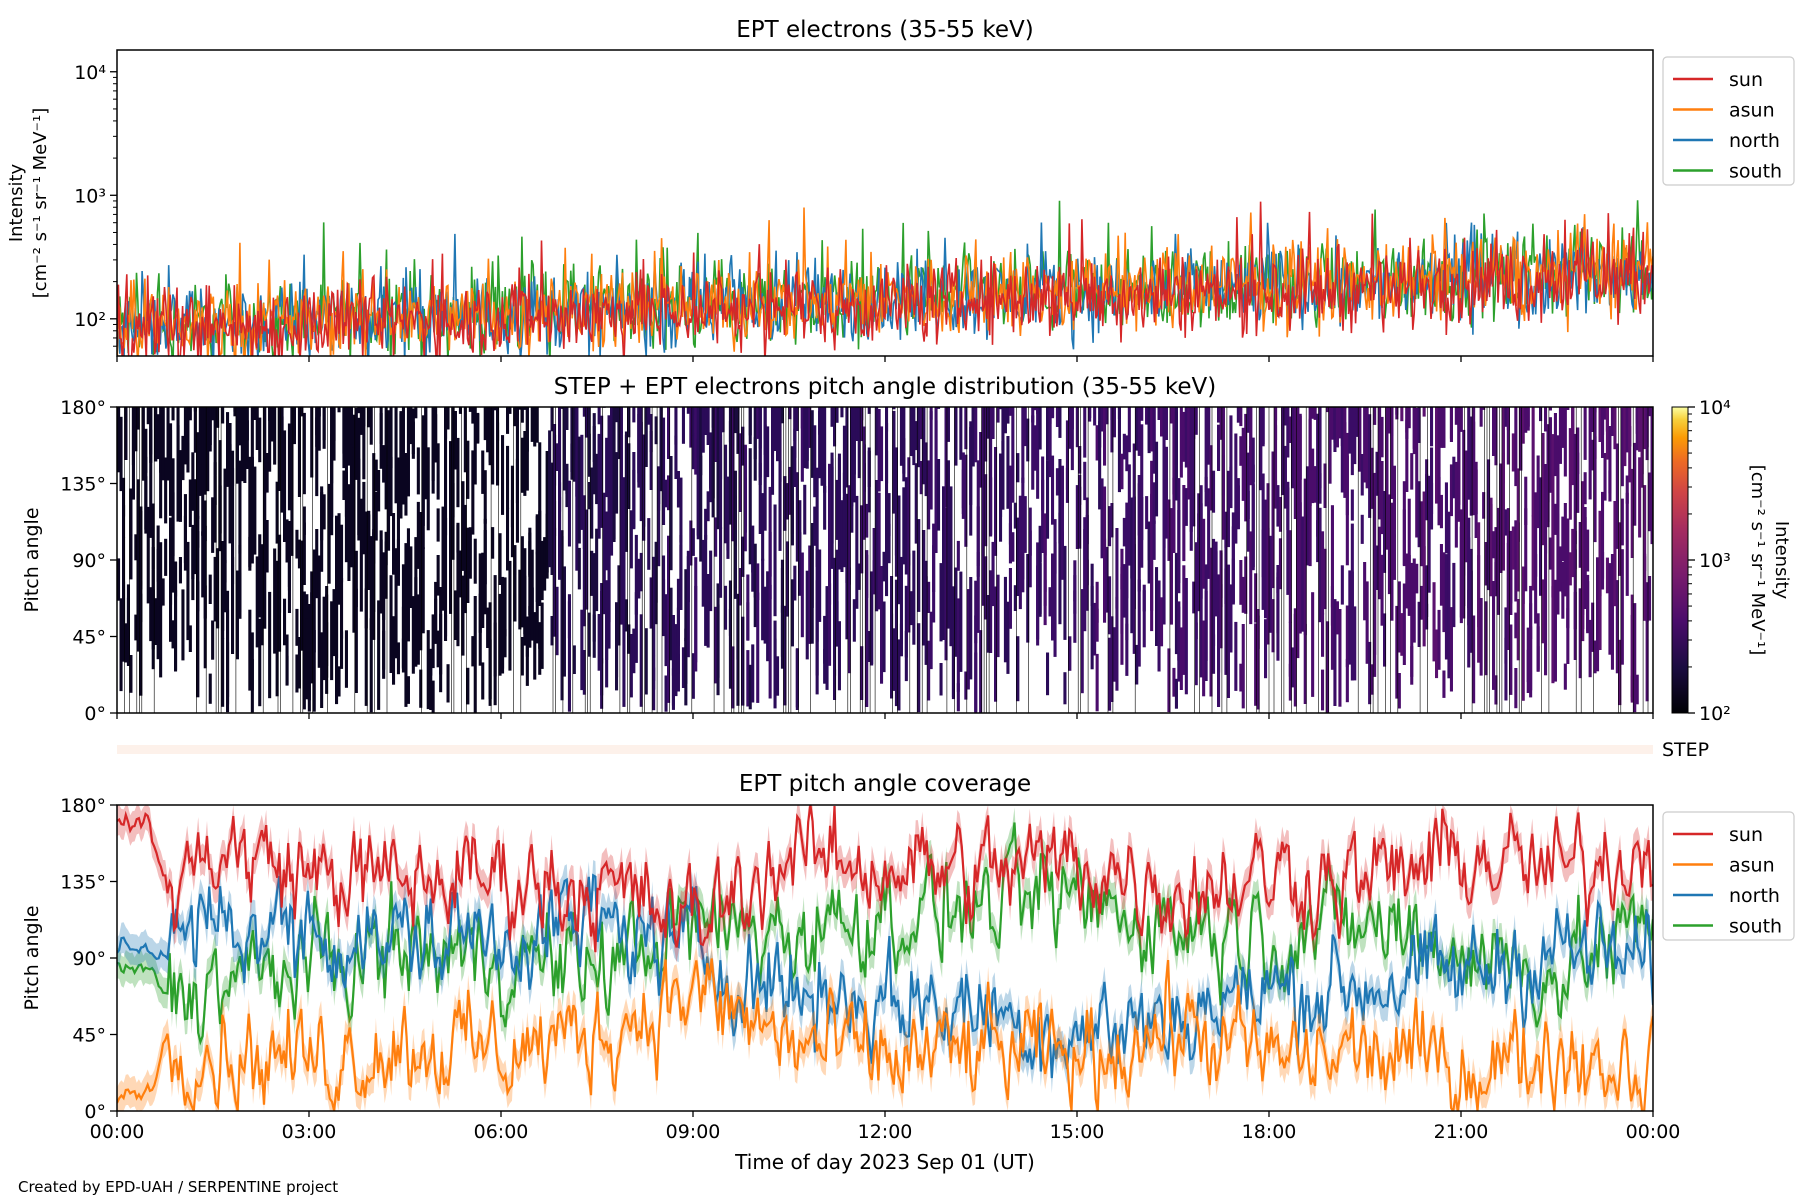 The width and height of the screenshot is (1800, 1200). I want to click on y-tick-label: 10³, so click(90, 196).